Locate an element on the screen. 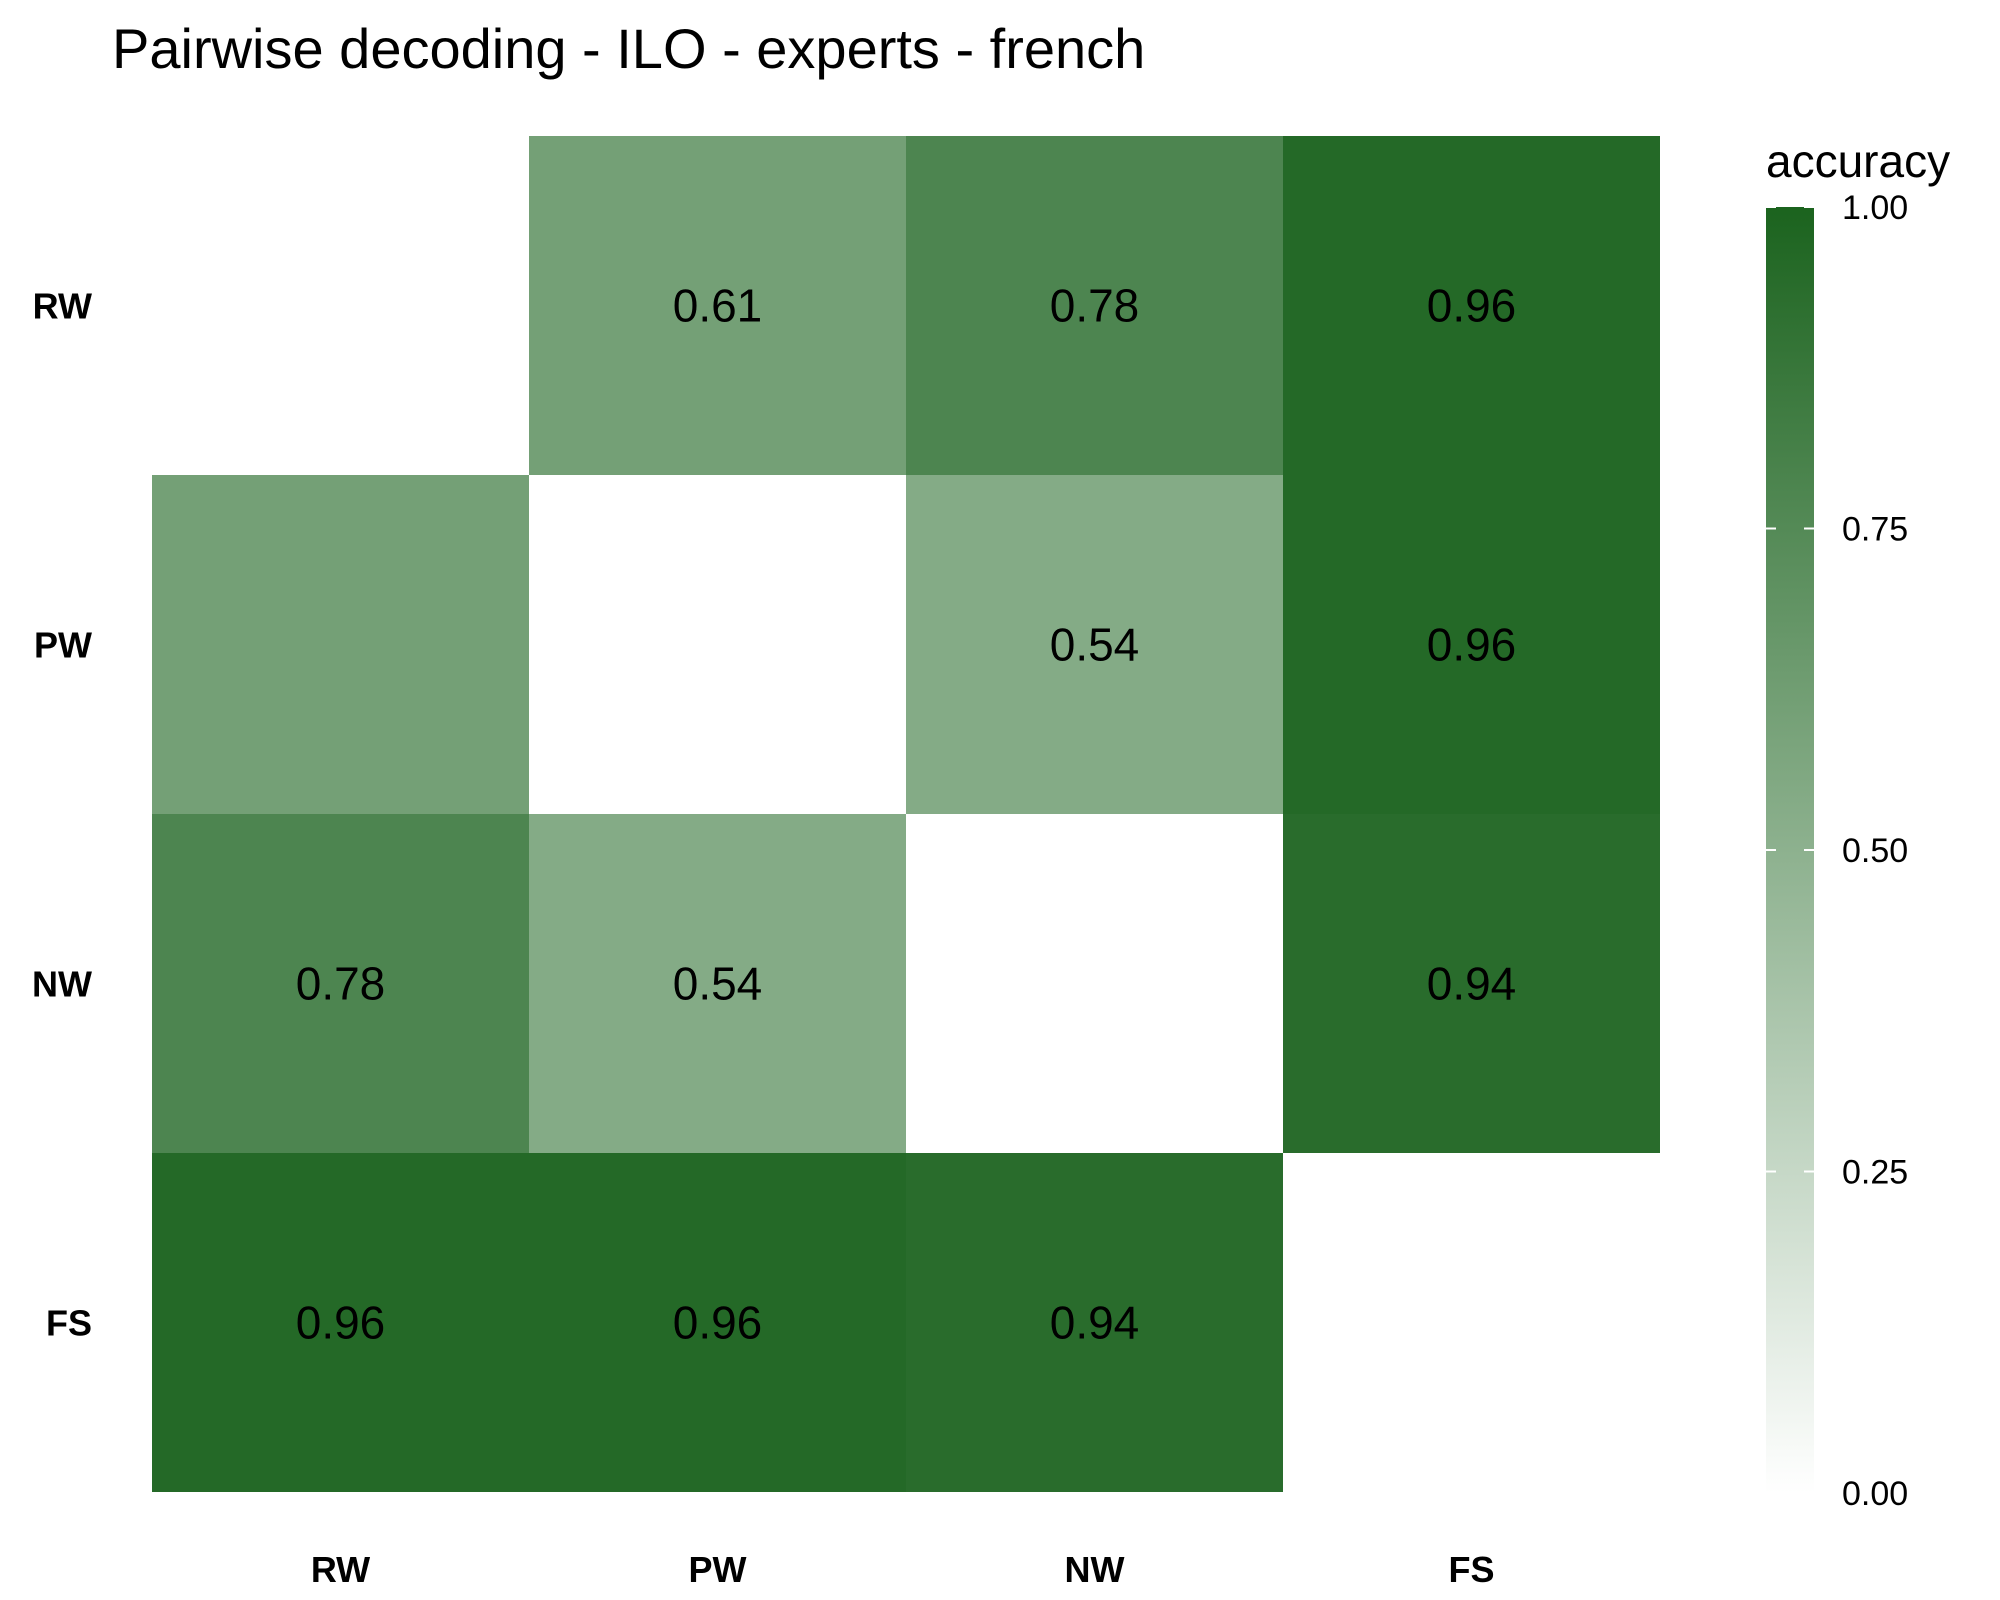 The width and height of the screenshot is (2000, 1600). legend-ticks: 1.00 0.75 0.50 0.25 0.00 is located at coordinates (1837, 851).